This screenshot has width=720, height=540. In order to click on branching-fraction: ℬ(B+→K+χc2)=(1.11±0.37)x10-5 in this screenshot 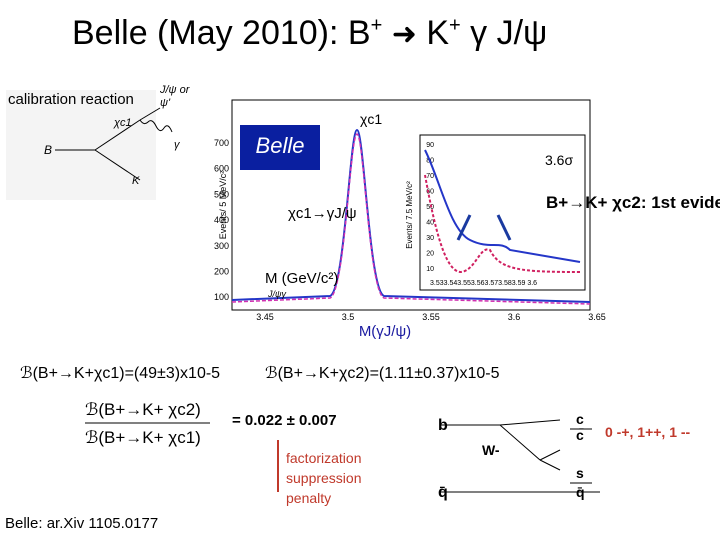, I will do `click(382, 373)`.